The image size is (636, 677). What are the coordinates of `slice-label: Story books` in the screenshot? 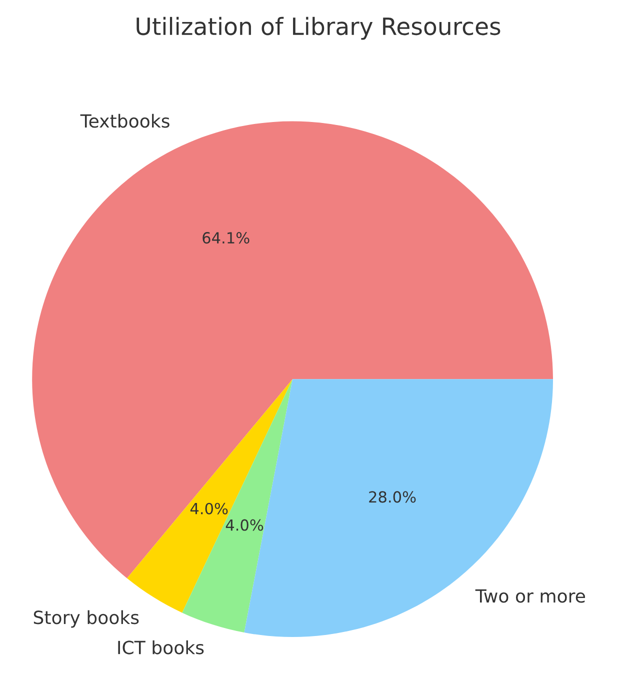 It's located at (86, 619).